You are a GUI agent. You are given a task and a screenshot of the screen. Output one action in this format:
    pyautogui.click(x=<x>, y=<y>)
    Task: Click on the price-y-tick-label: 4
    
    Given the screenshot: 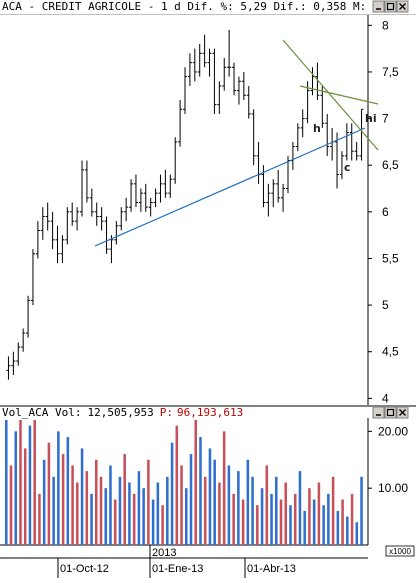 What is the action you would take?
    pyautogui.click(x=385, y=398)
    